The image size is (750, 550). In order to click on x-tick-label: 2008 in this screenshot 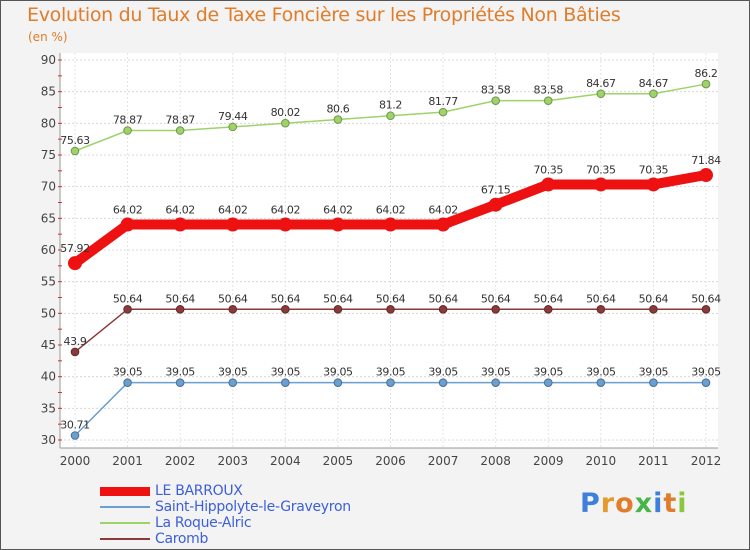, I will do `click(495, 461)`.